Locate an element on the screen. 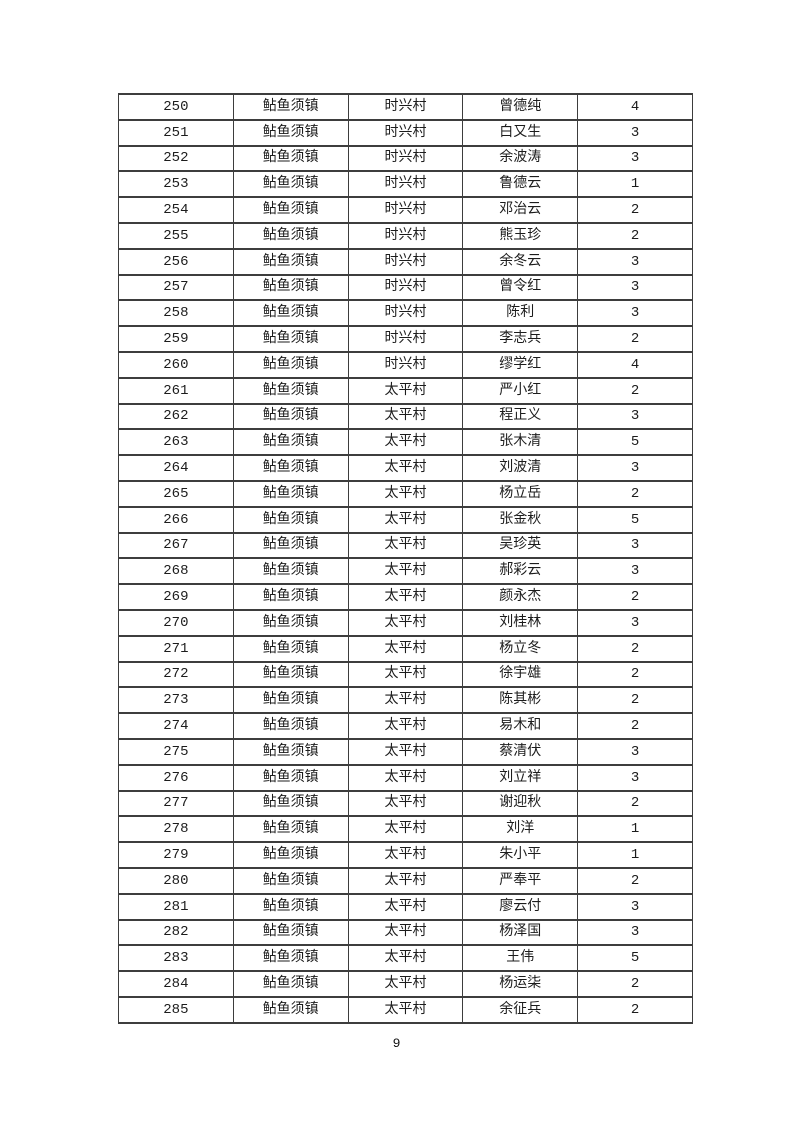  cell-serial-number: 251 is located at coordinates (176, 132).